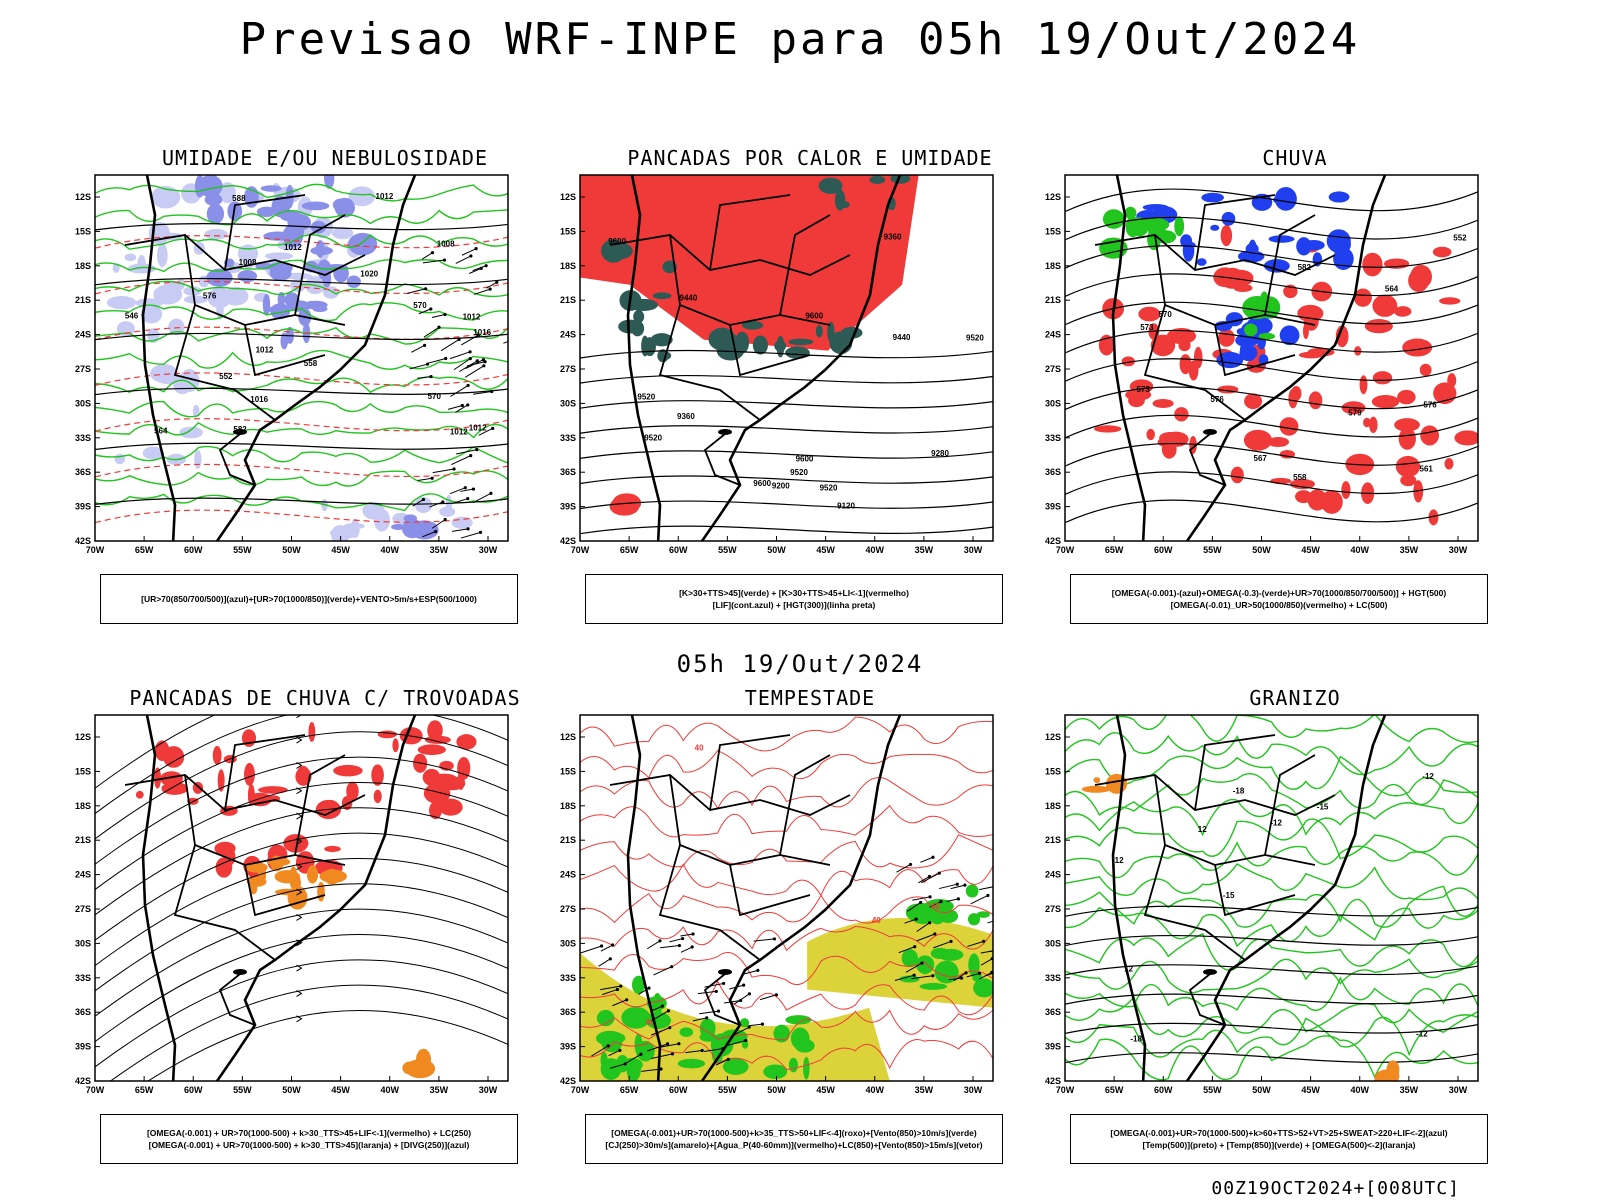 The height and width of the screenshot is (1200, 1600). I want to click on lon-label: 65W, so click(1114, 1090).